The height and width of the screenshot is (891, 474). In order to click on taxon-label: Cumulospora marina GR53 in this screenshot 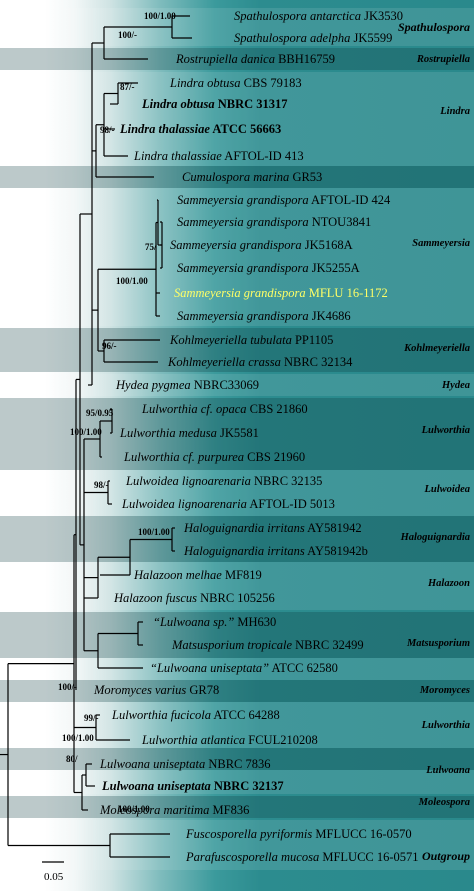, I will do `click(252, 177)`.